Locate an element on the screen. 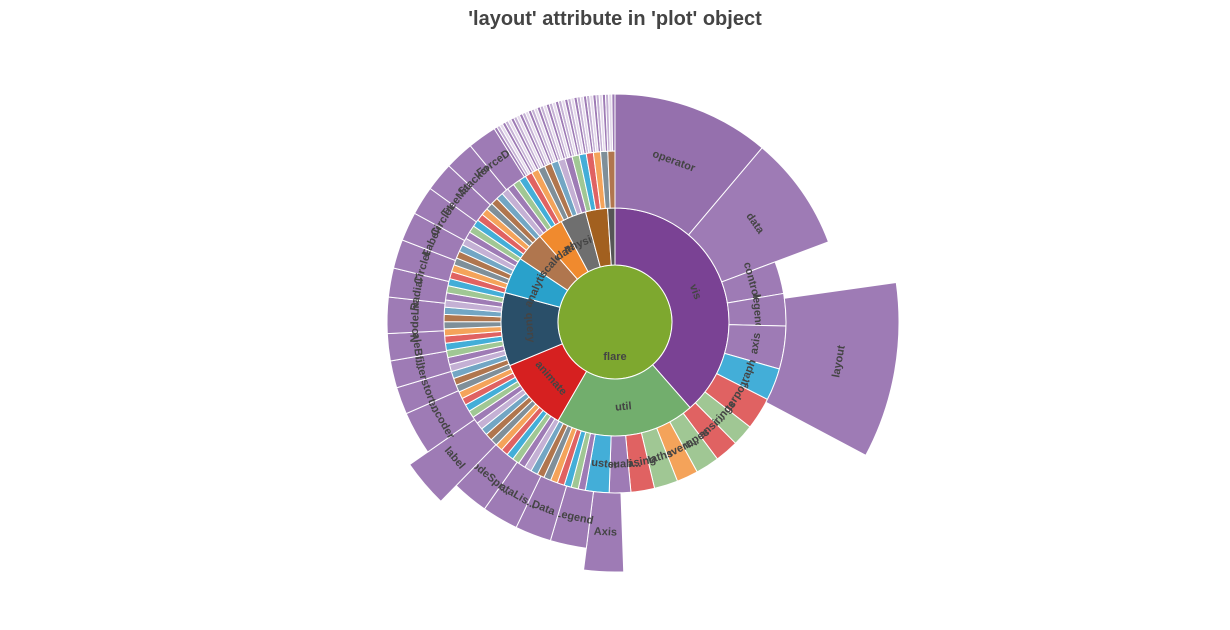 This screenshot has width=1230, height=630. ring3-segment-small is located at coordinates (613, 122).